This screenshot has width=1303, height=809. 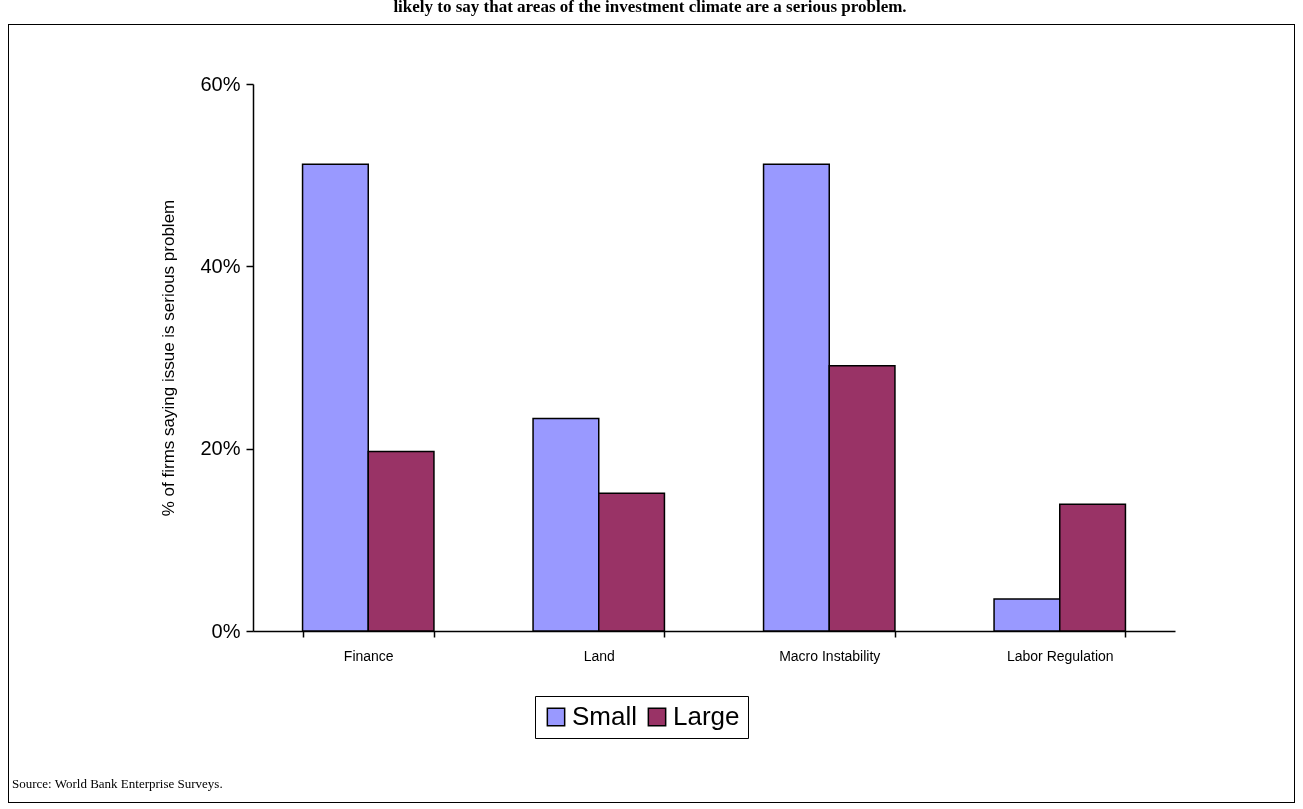 What do you see at coordinates (650, 8) in the screenshot?
I see `chart-title: likely to say that areas of the investment climate are a serious problem.` at bounding box center [650, 8].